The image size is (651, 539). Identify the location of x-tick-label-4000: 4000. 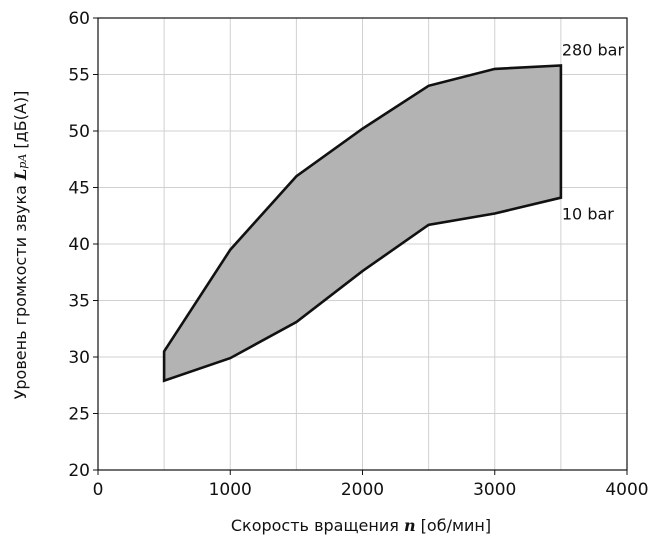
(626, 490).